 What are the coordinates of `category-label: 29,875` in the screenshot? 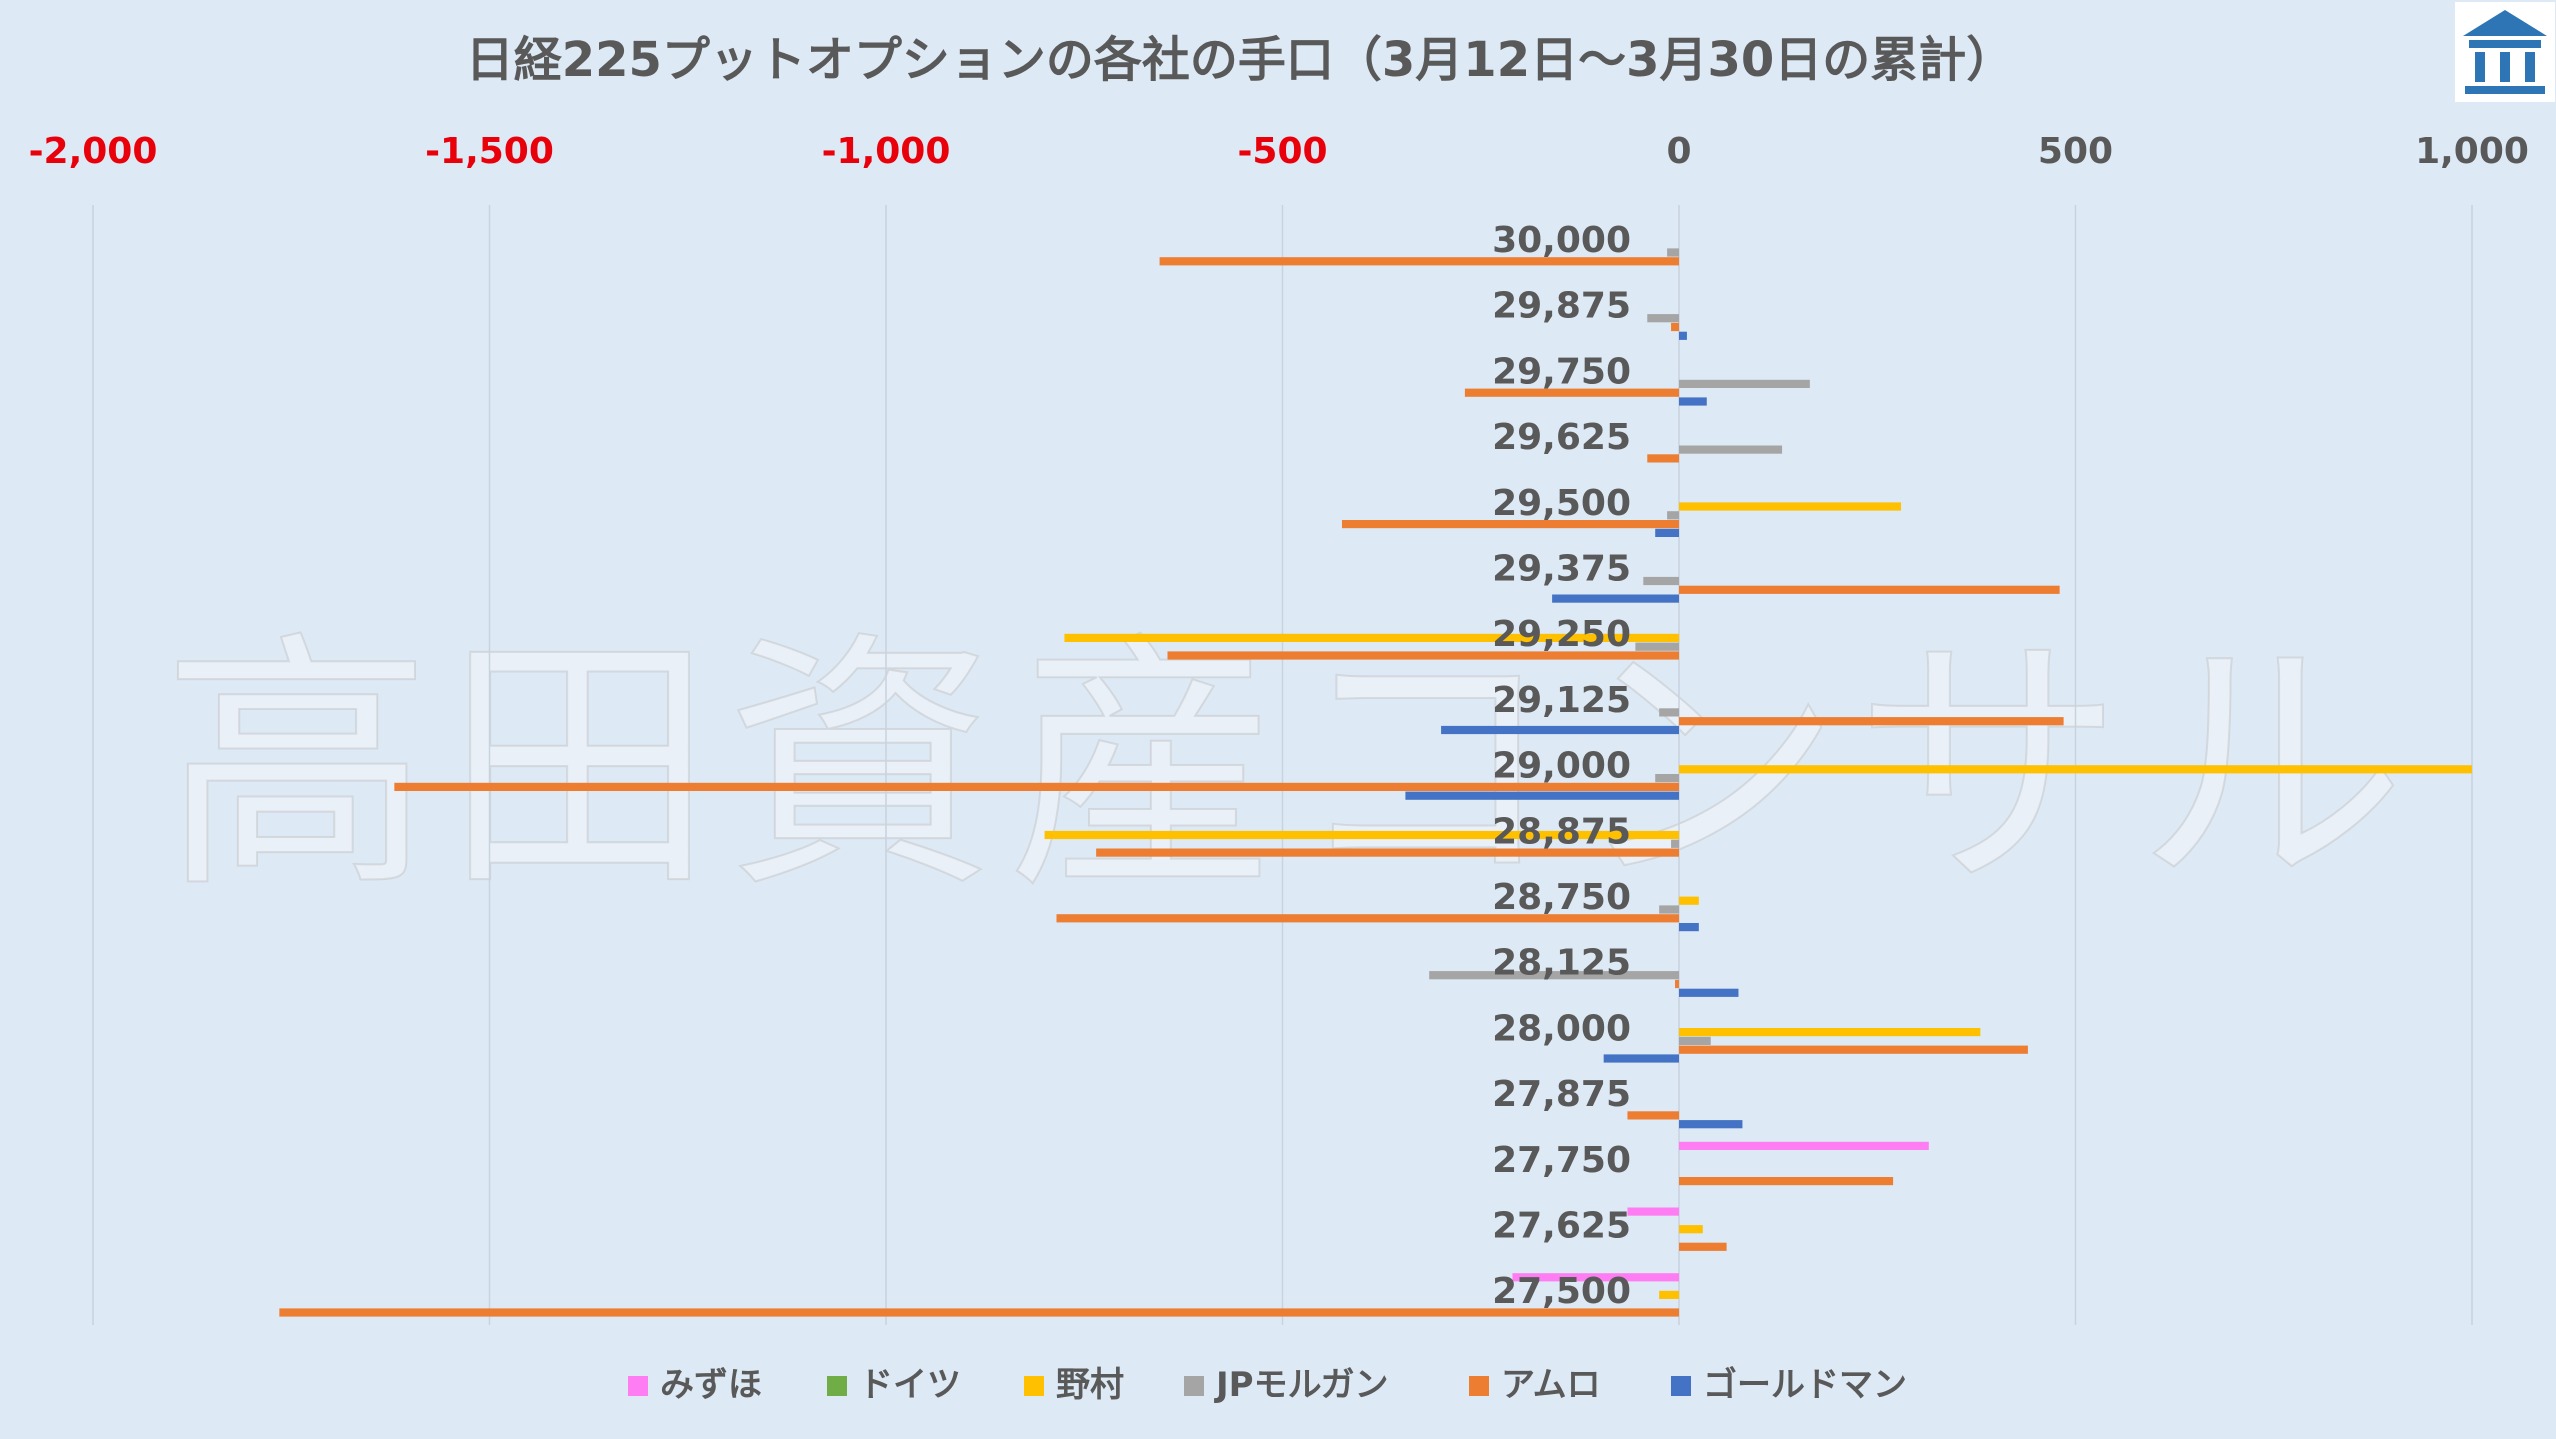 It's located at (1561, 306).